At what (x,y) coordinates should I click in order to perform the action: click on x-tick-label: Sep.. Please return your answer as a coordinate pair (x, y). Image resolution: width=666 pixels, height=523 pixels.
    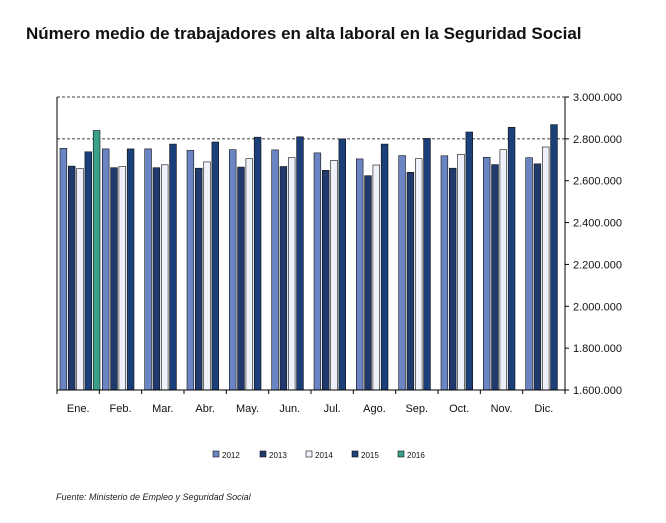
    Looking at the image, I should click on (416, 409).